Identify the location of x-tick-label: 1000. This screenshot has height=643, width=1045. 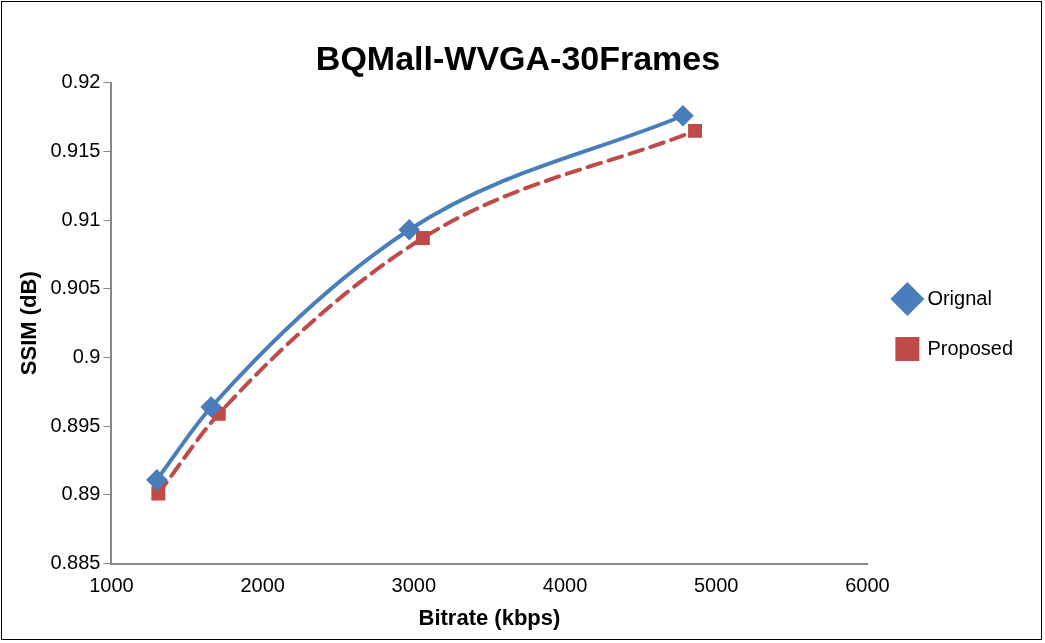
(111, 585).